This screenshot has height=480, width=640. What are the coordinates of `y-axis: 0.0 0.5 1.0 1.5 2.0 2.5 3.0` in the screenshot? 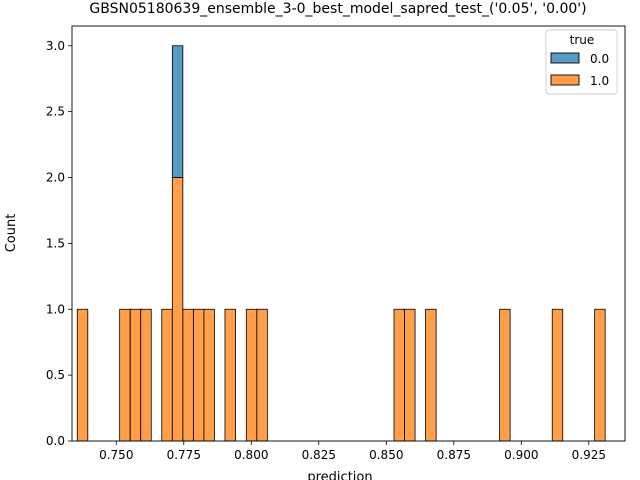 It's located at (59, 243).